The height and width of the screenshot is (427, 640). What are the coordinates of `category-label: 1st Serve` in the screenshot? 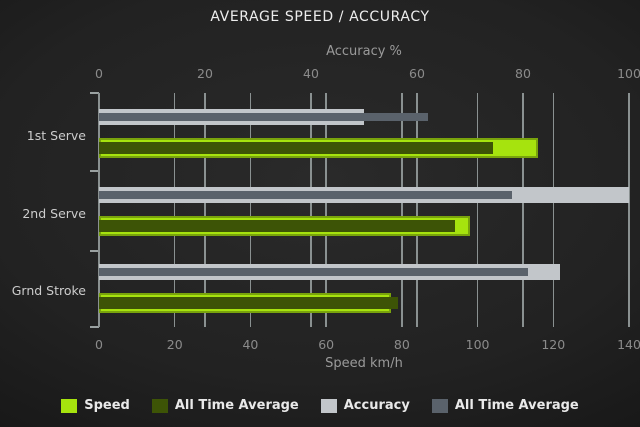 It's located at (56, 135).